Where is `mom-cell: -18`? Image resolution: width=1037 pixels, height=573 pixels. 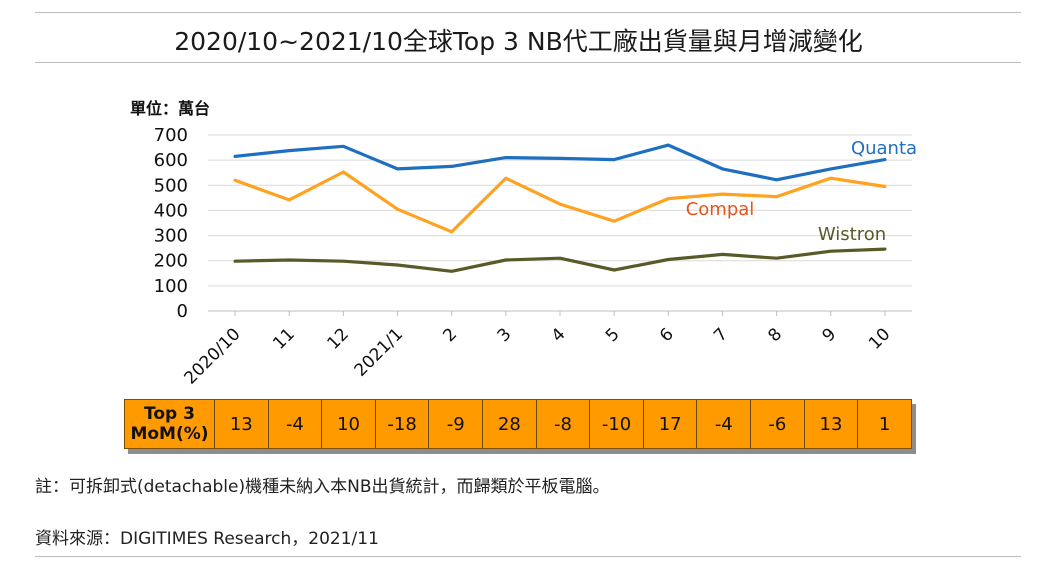 mom-cell: -18 is located at coordinates (403, 424).